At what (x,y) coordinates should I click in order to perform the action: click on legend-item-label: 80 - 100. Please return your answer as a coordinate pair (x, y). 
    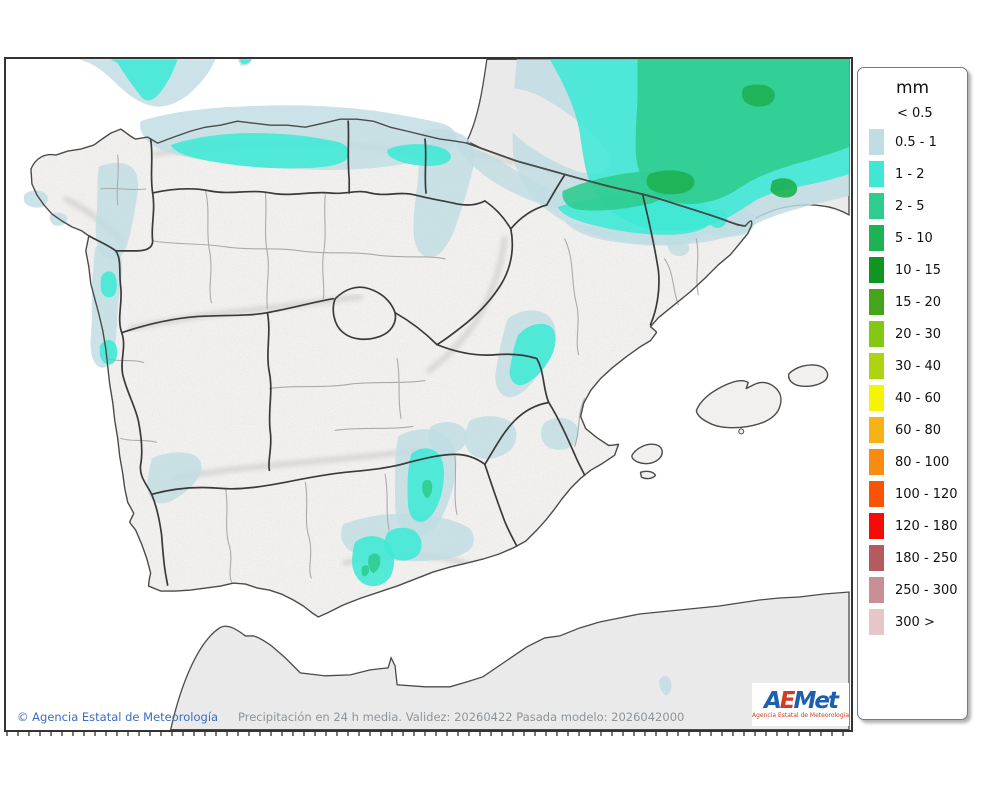
    Looking at the image, I should click on (922, 462).